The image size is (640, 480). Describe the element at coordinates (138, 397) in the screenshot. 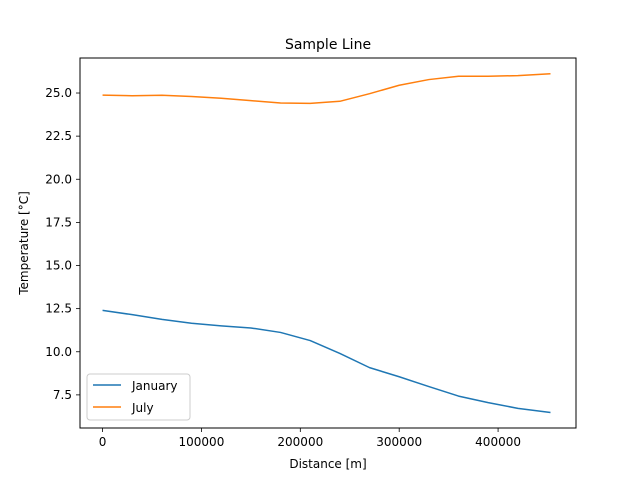

I see `legend: January July` at that location.